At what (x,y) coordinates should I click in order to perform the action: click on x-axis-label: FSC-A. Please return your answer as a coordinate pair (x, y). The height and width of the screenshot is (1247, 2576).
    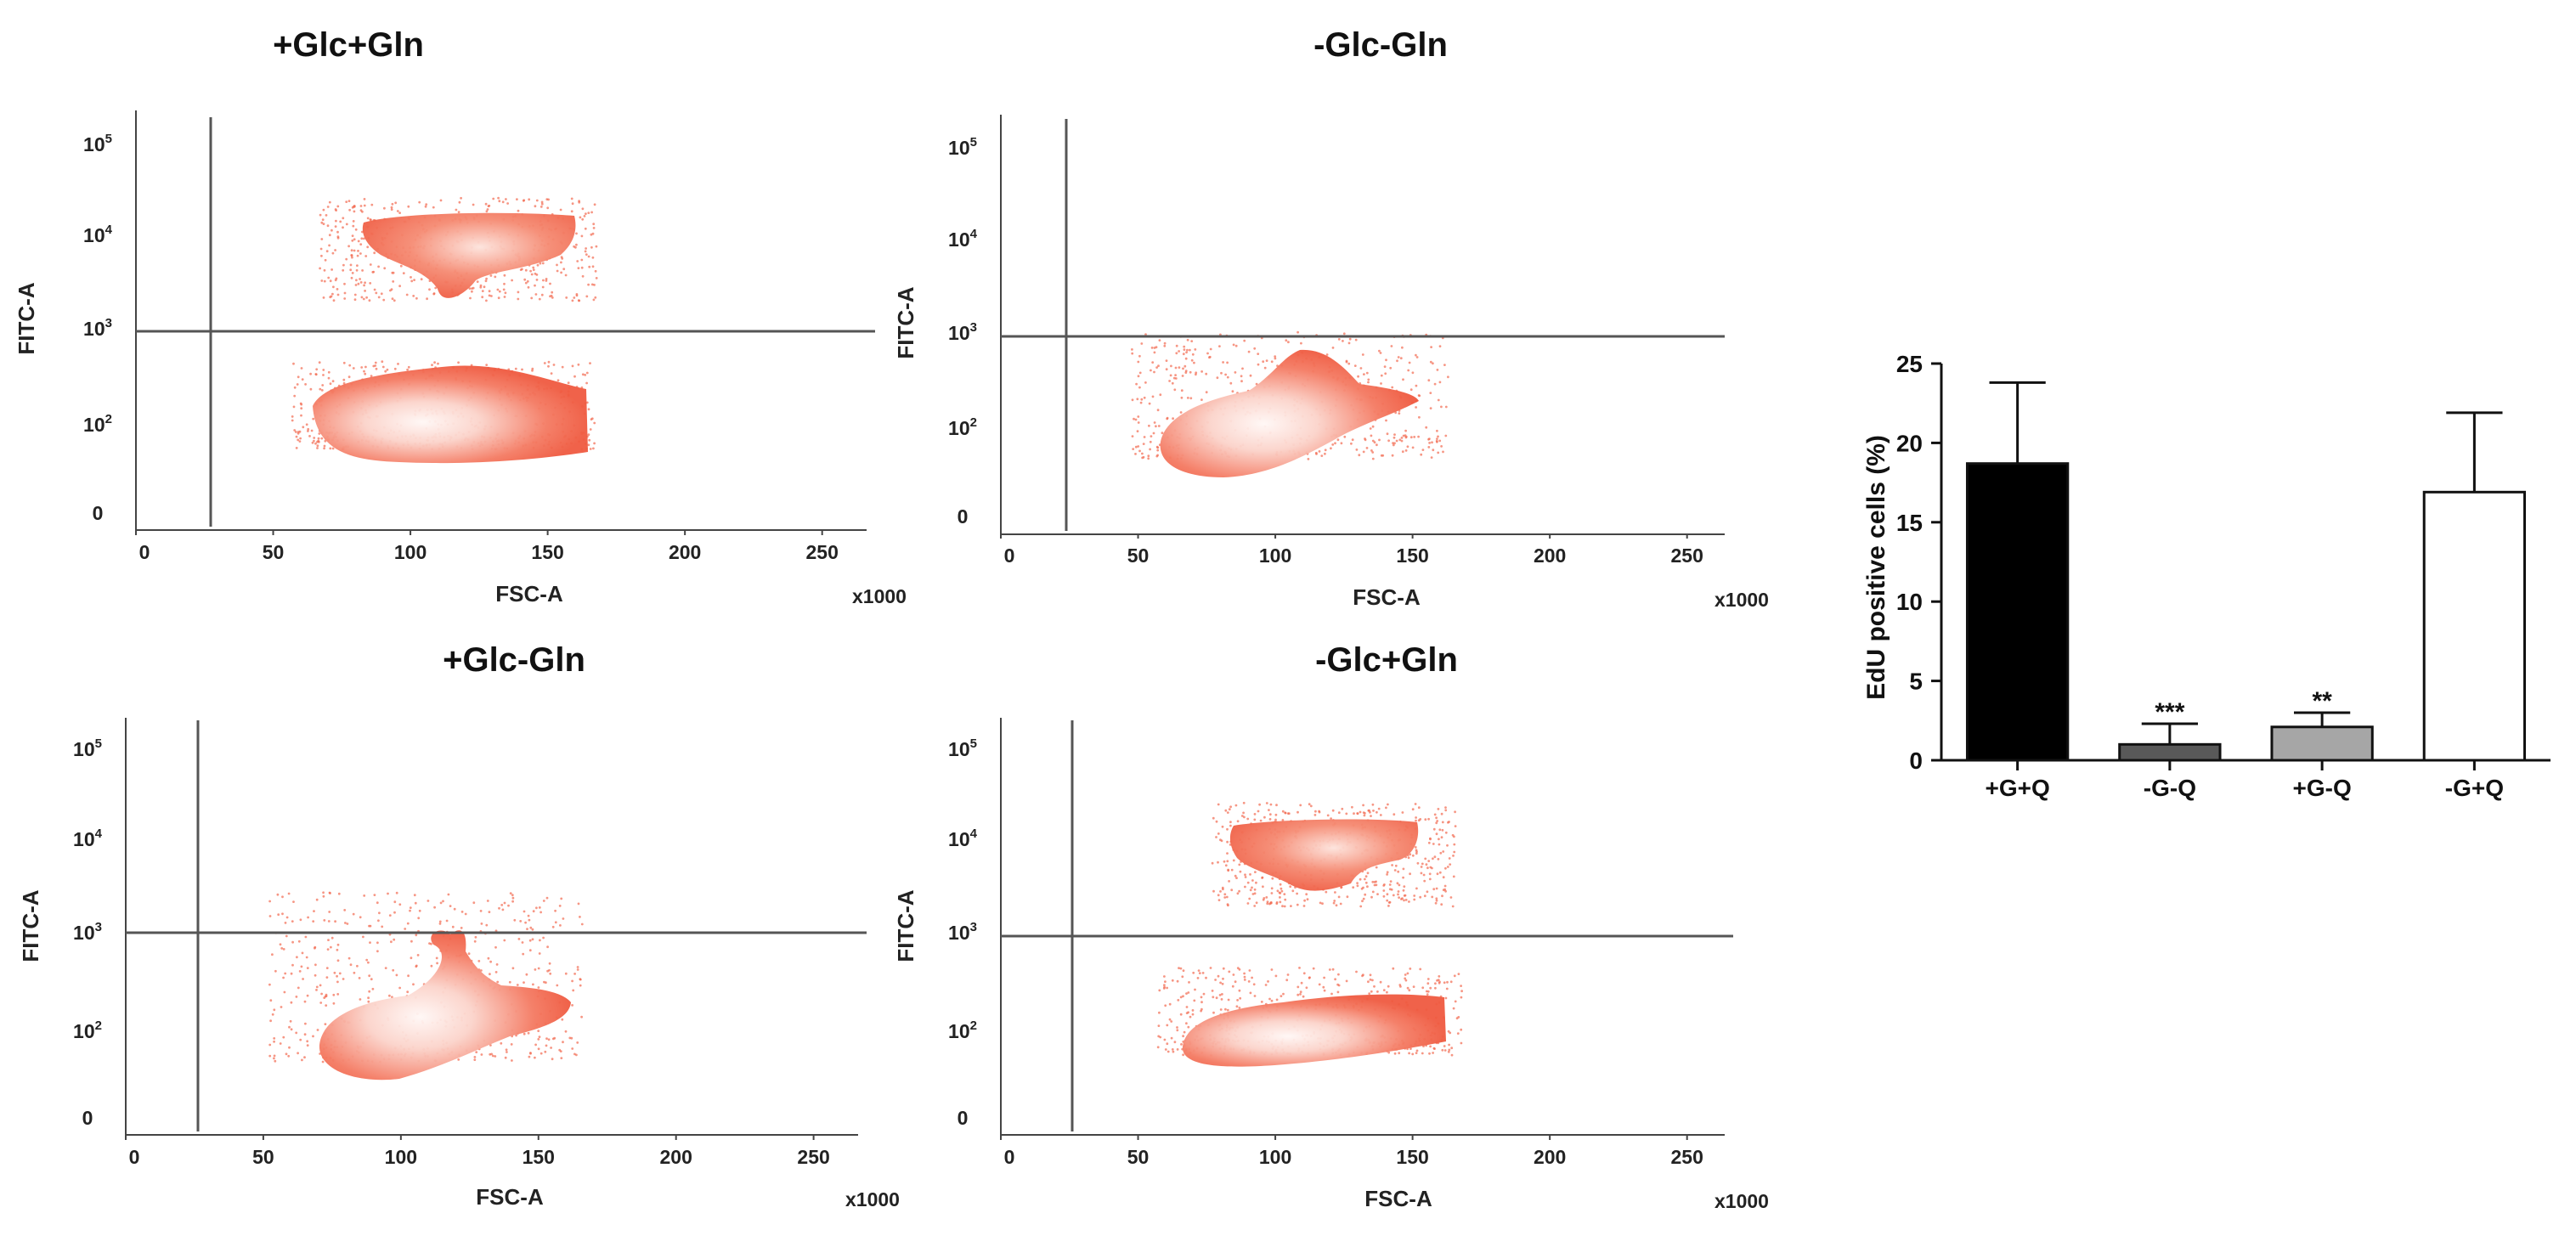
    Looking at the image, I should click on (1387, 597).